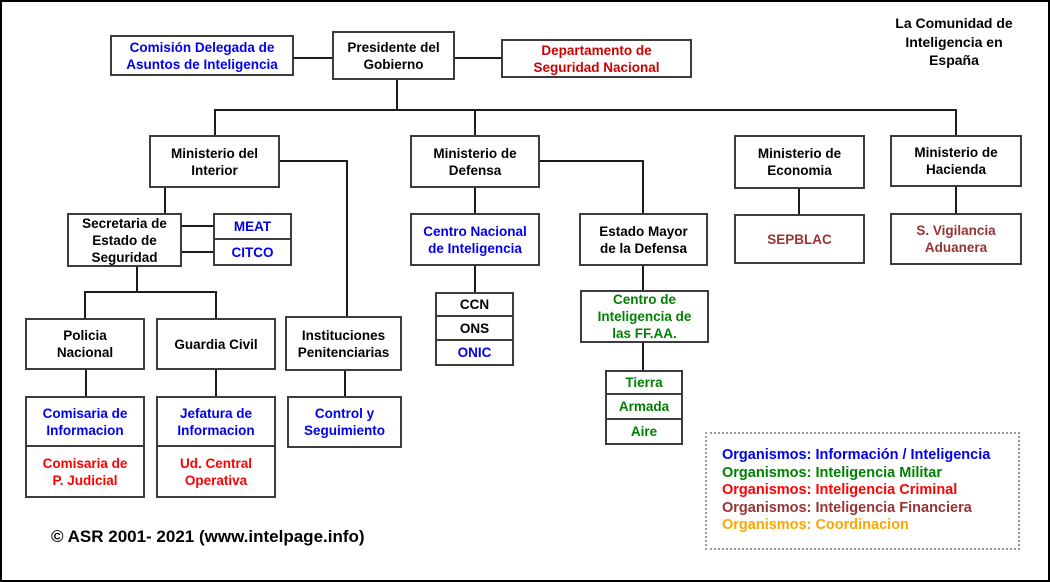  What do you see at coordinates (643, 278) in the screenshot?
I see `connector-estado-centro` at bounding box center [643, 278].